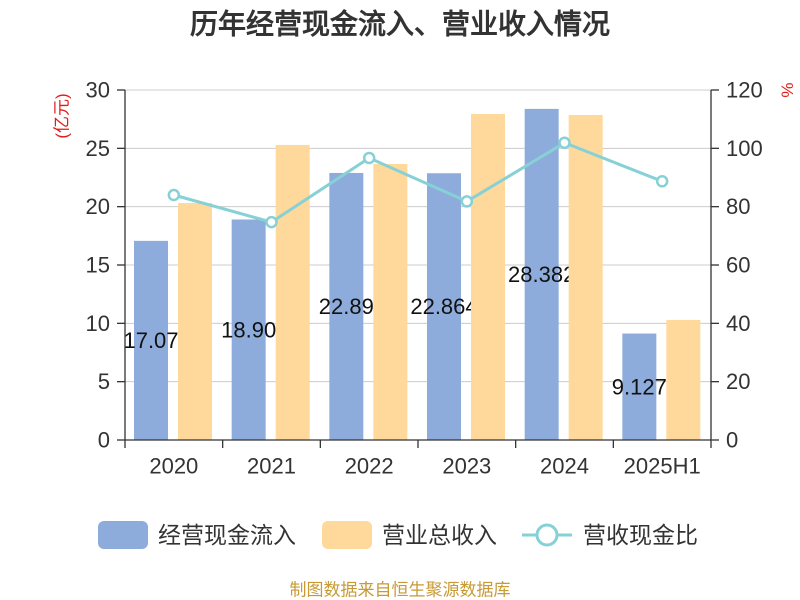 This screenshot has height=600, width=800. Describe the element at coordinates (732, 440) in the screenshot. I see `y-right-tick-label: 0` at that location.